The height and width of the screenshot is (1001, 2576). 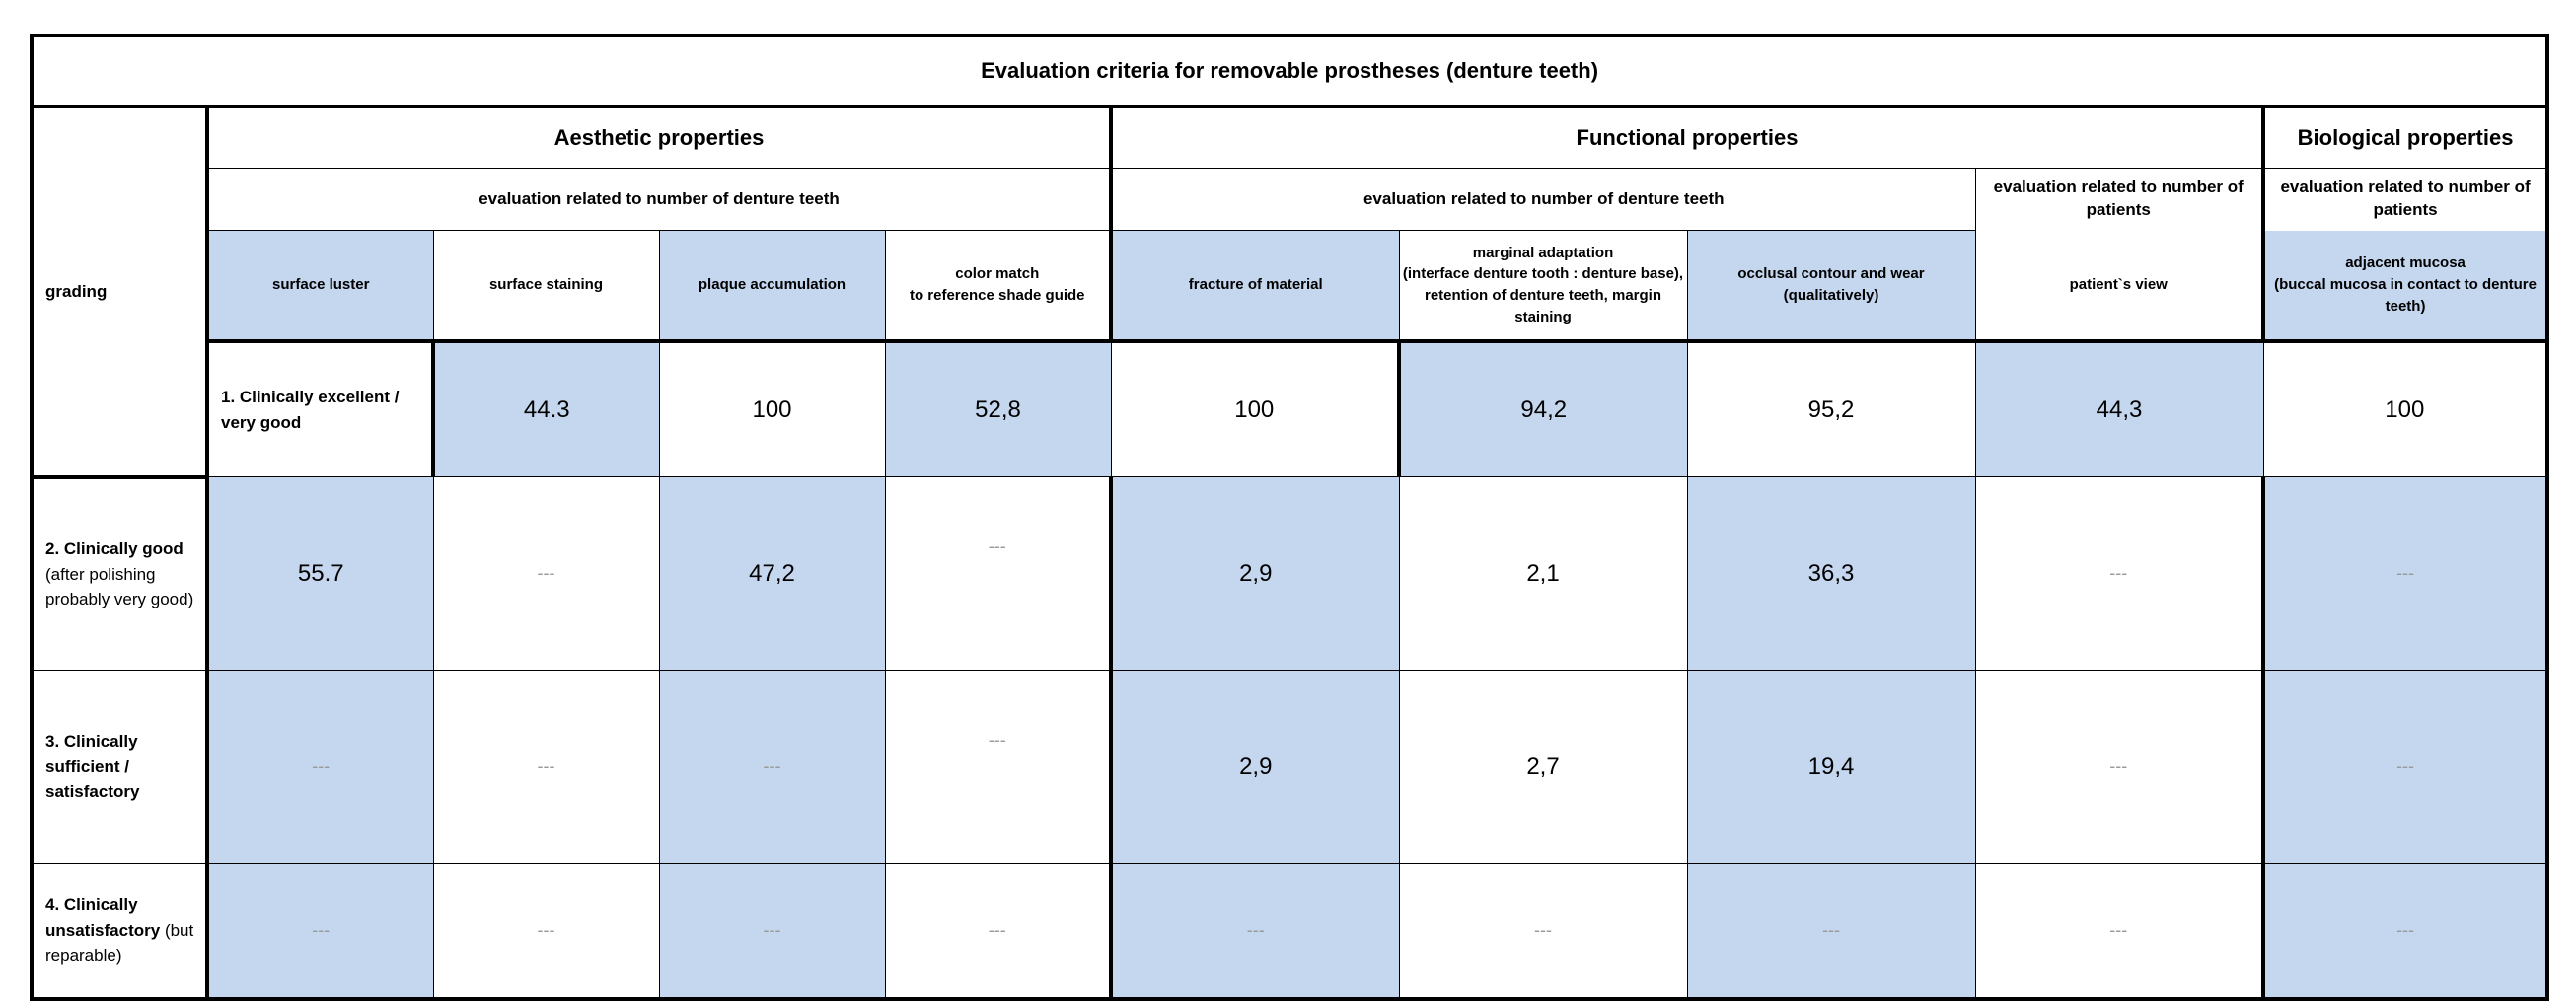 I want to click on cell-color-match-grade-4: ---, so click(x=998, y=932).